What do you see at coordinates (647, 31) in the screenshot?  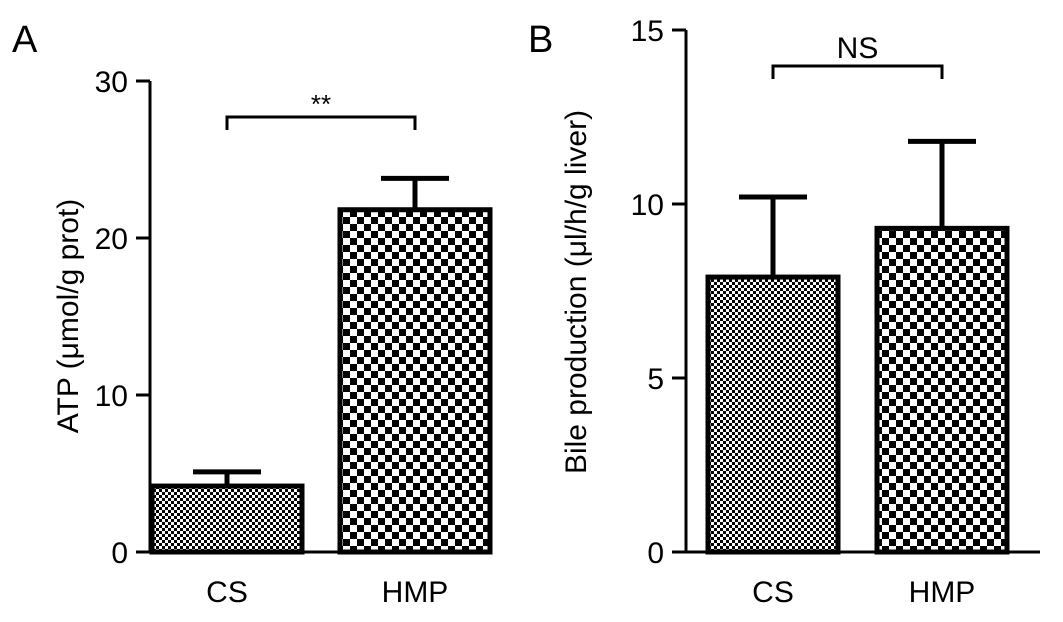 I see `panel-b-y-tick-label: 15` at bounding box center [647, 31].